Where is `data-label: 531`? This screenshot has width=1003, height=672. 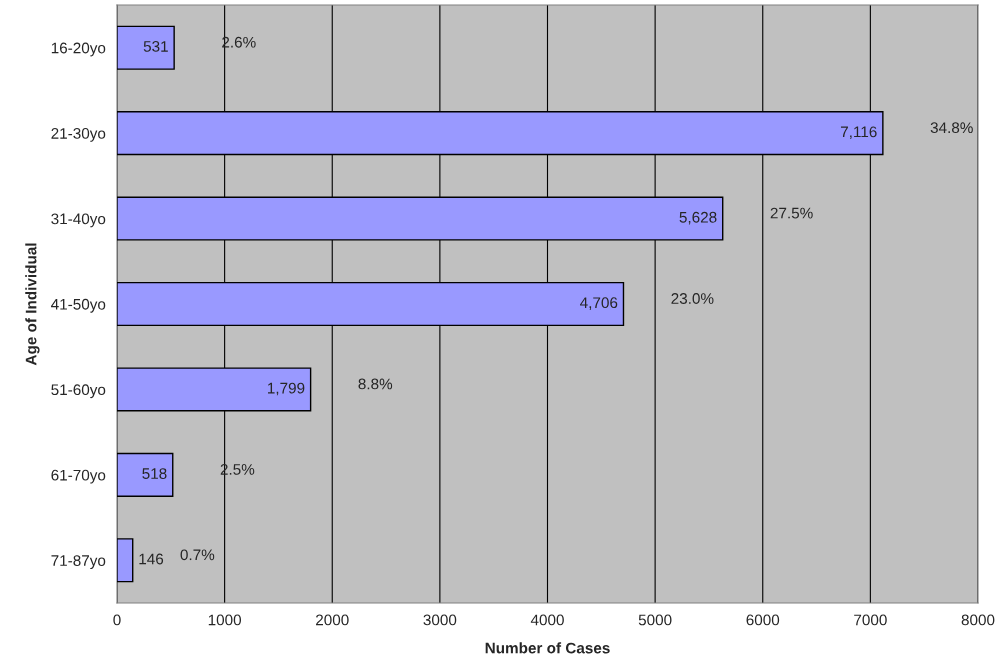
data-label: 531 is located at coordinates (155, 46).